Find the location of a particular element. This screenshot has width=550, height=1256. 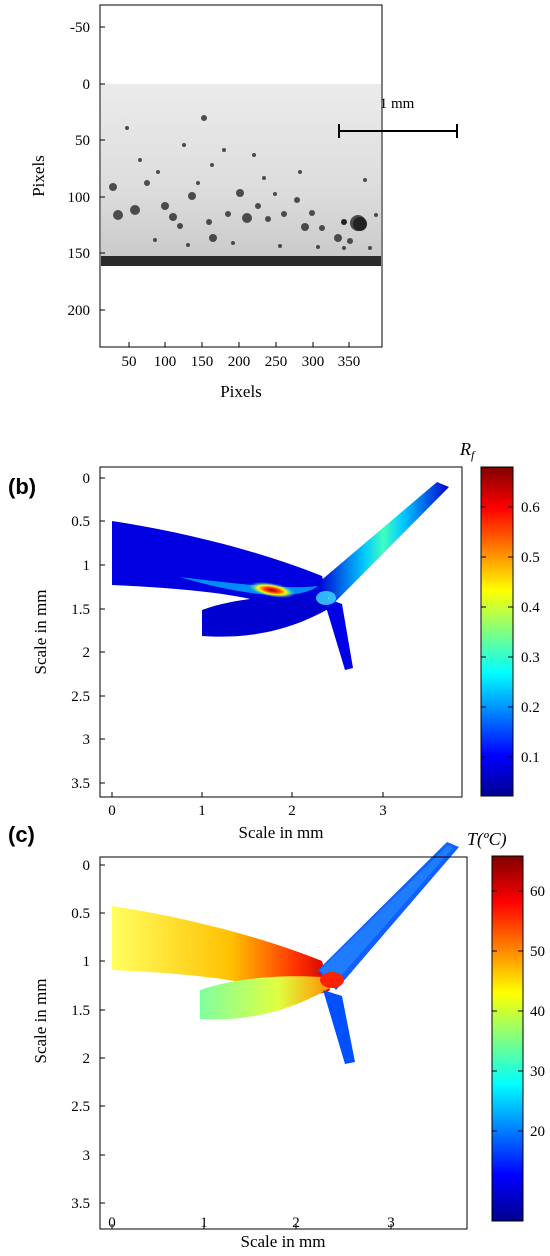

y-tick-label: 150 is located at coordinates (79, 254).